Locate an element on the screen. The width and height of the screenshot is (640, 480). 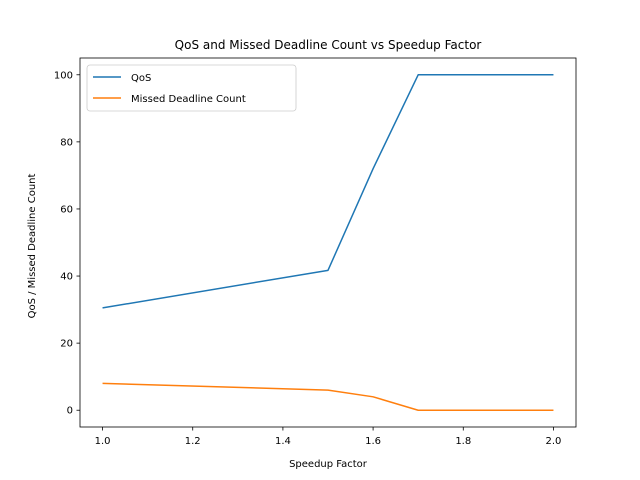
legend-box is located at coordinates (191, 88).